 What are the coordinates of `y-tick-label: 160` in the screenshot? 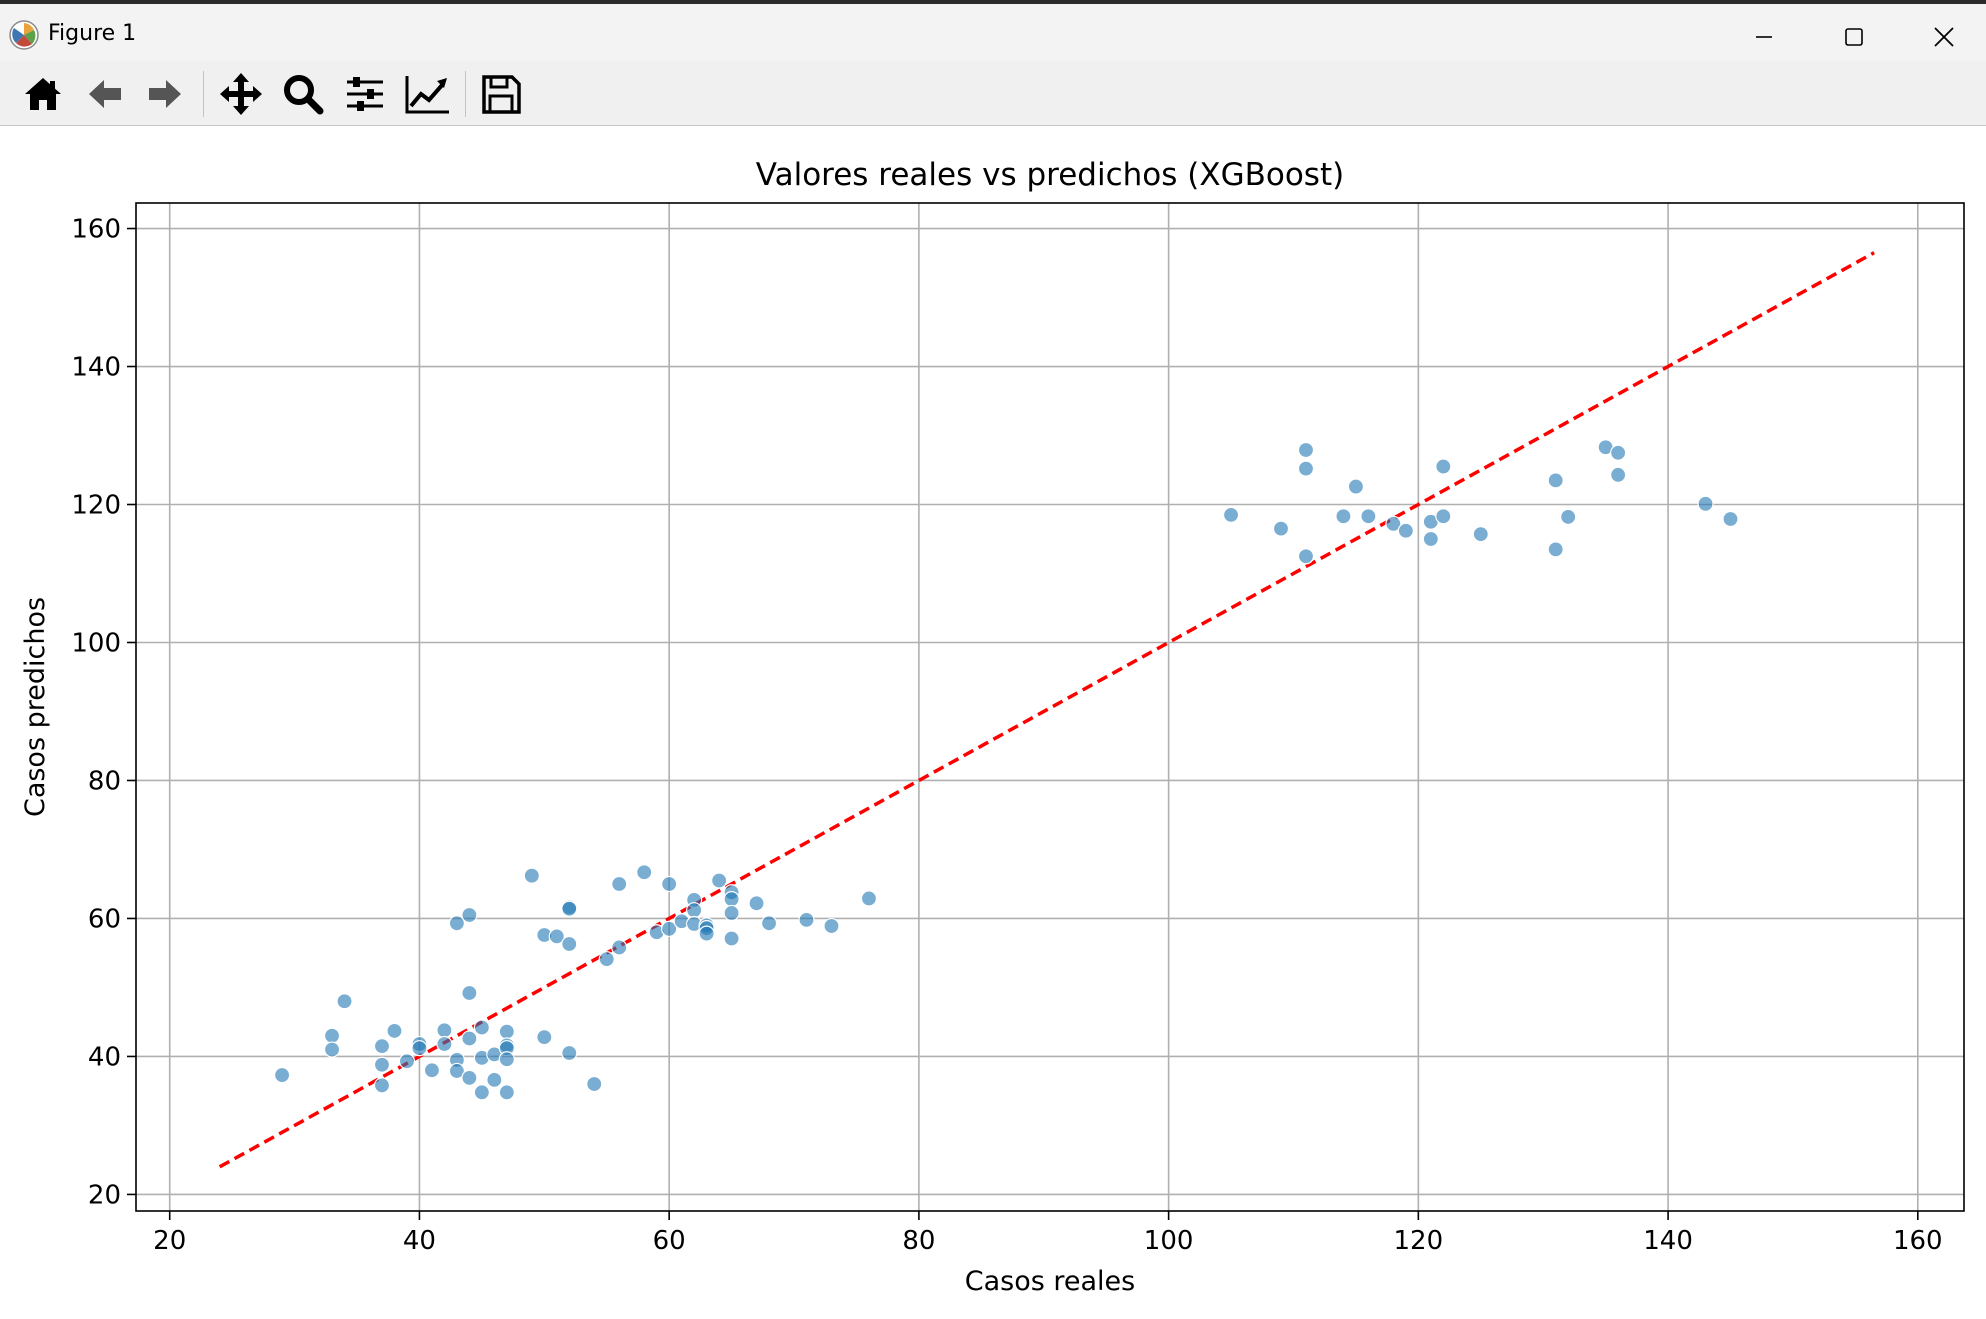 It's located at (96, 230).